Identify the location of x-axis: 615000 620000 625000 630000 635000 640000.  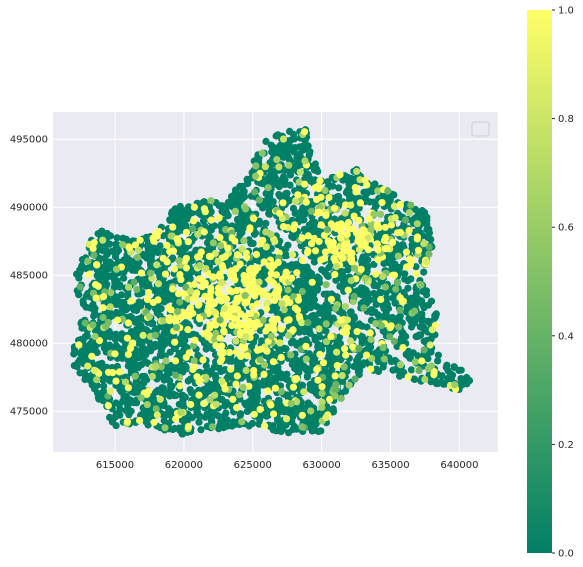
(287, 465).